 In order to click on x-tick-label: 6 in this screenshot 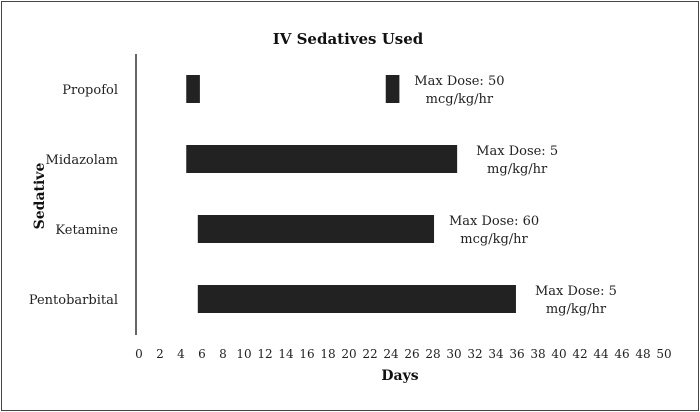, I will do `click(202, 354)`.